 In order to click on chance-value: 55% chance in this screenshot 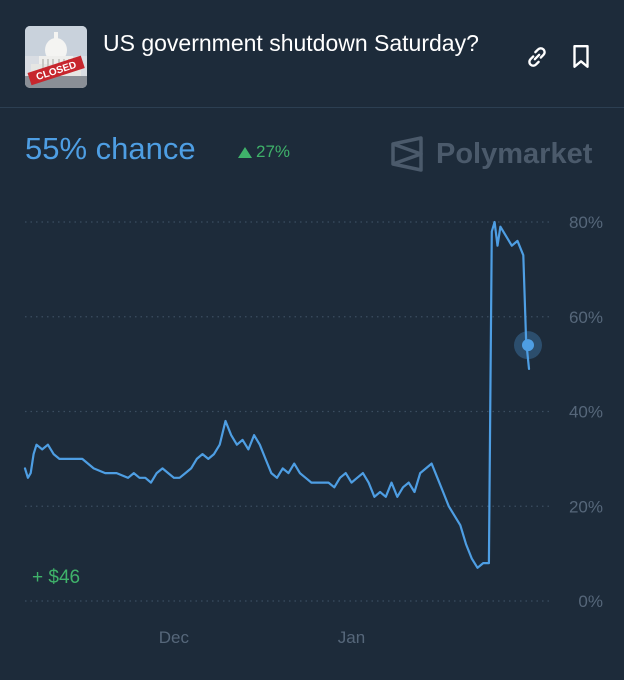, I will do `click(110, 148)`.